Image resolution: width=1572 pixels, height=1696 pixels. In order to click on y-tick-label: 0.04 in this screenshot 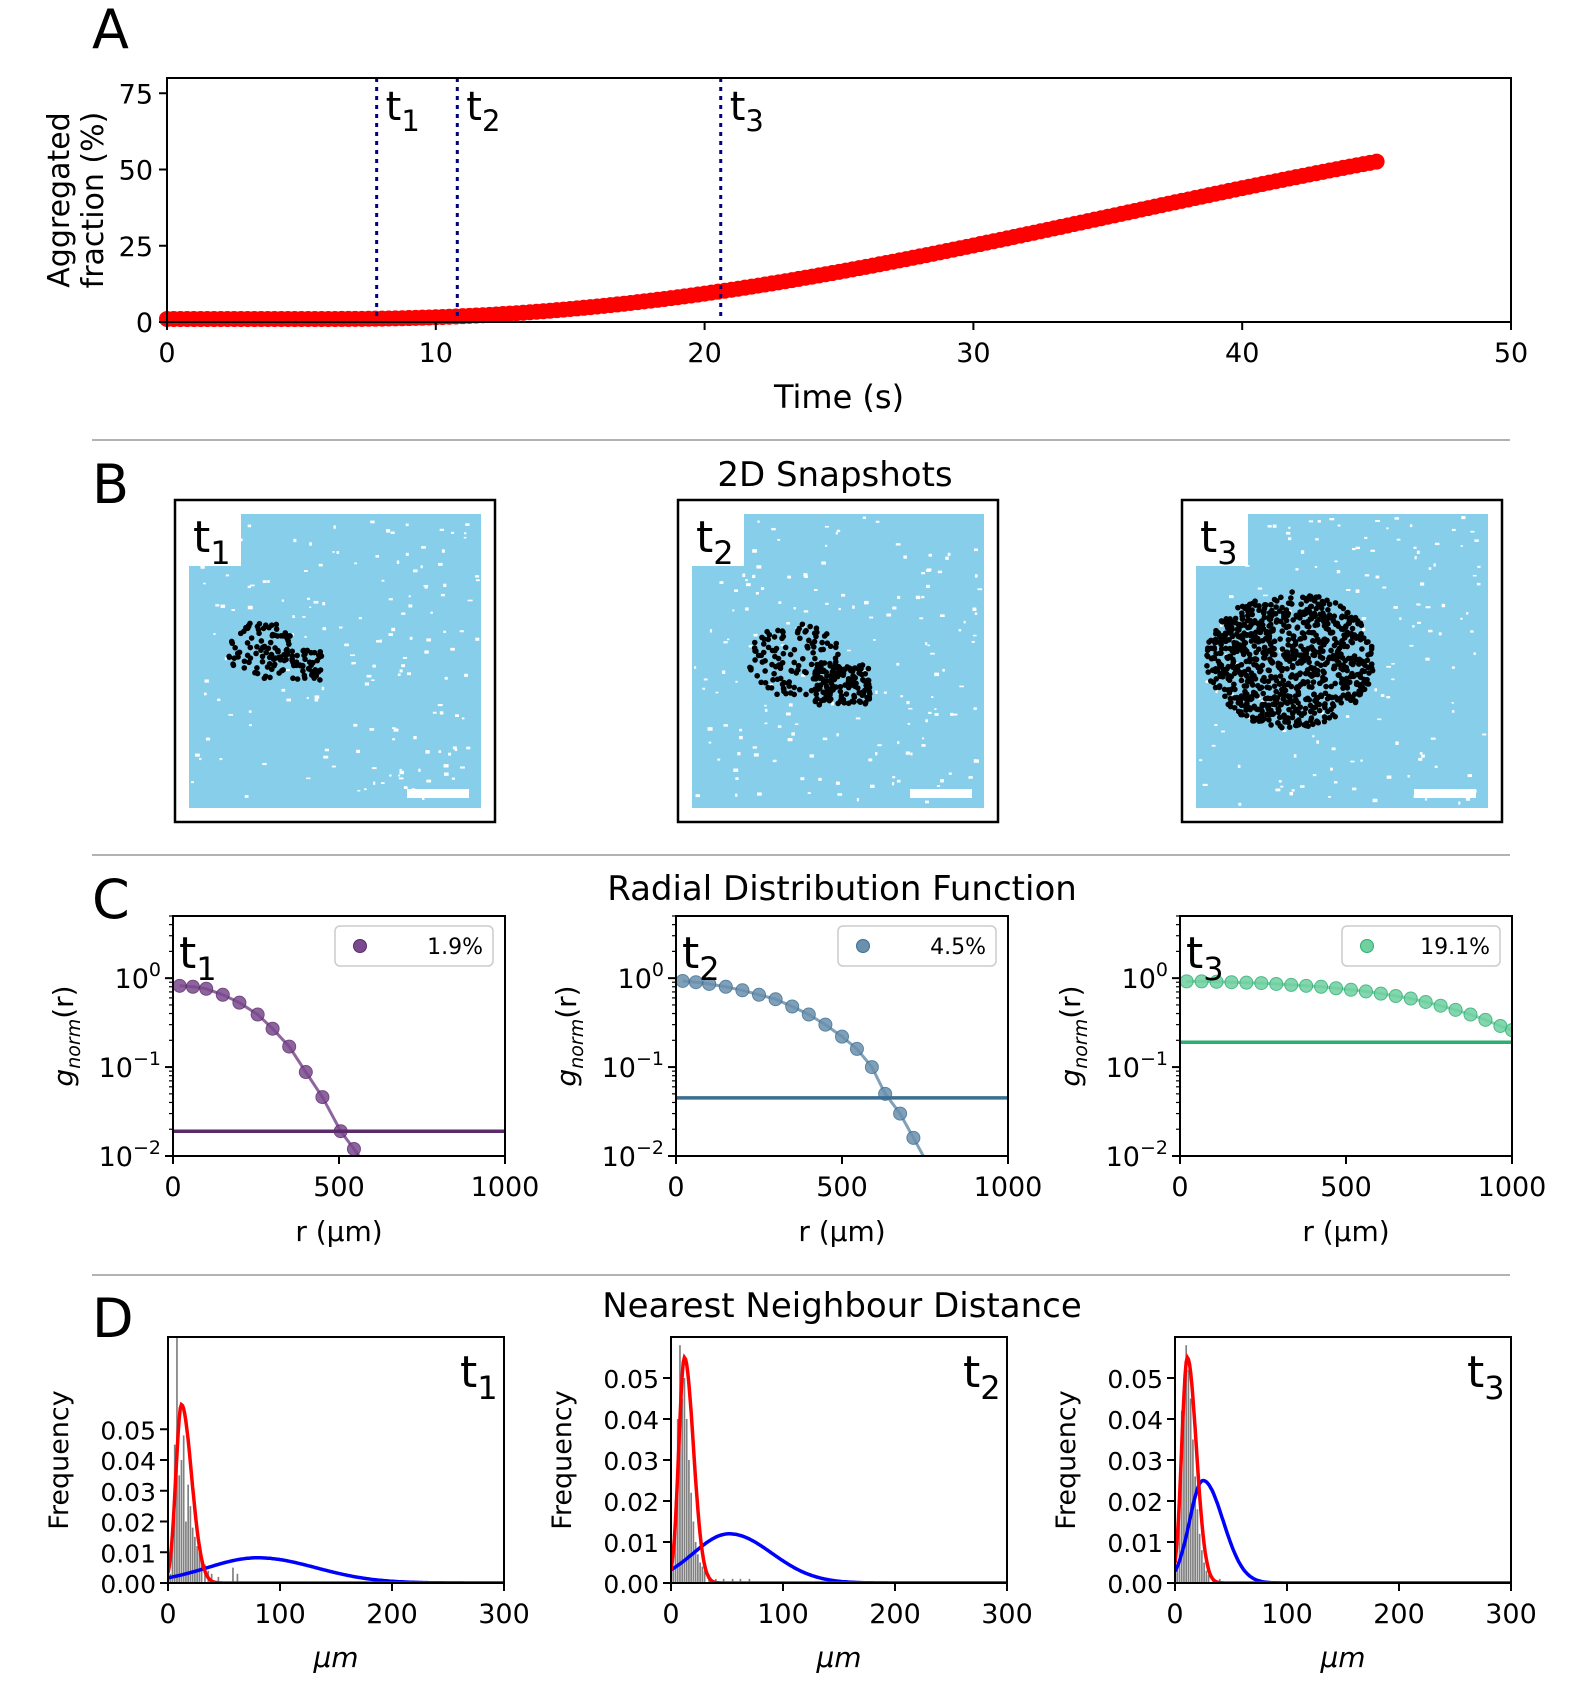, I will do `click(631, 1420)`.